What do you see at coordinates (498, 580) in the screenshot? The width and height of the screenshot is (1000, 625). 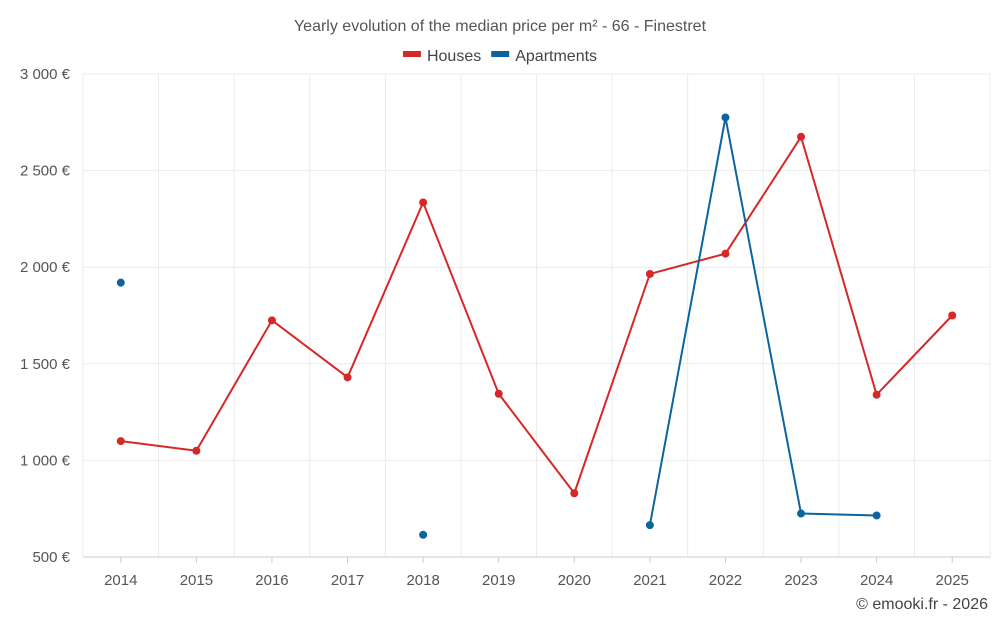 I see `x-tick-label: 2019` at bounding box center [498, 580].